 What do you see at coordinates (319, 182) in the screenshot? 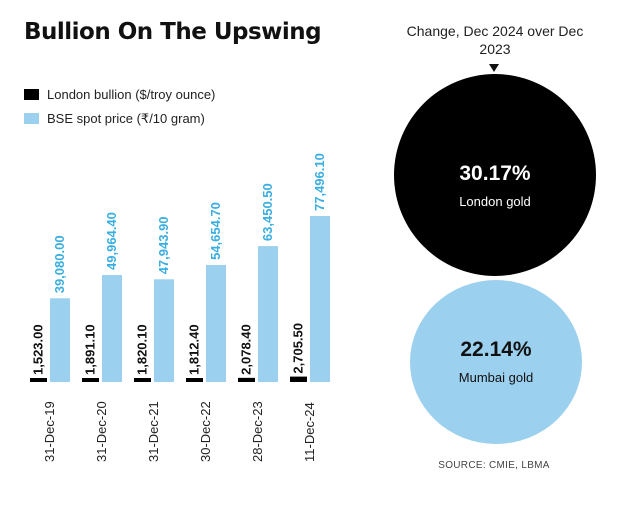
I see `value-label-bse-5: 77,496.10` at bounding box center [319, 182].